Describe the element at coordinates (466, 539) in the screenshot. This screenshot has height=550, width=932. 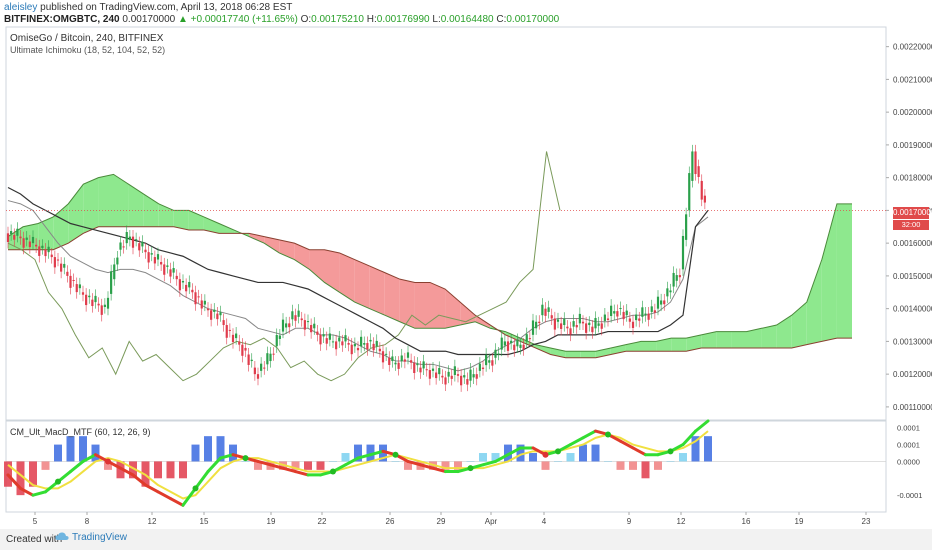
I see `footer-bar: Created with TradingView` at that location.